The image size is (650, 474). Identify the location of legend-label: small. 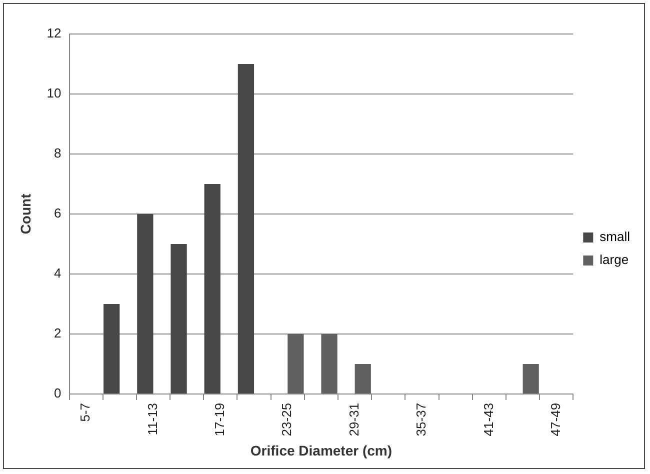
(615, 236).